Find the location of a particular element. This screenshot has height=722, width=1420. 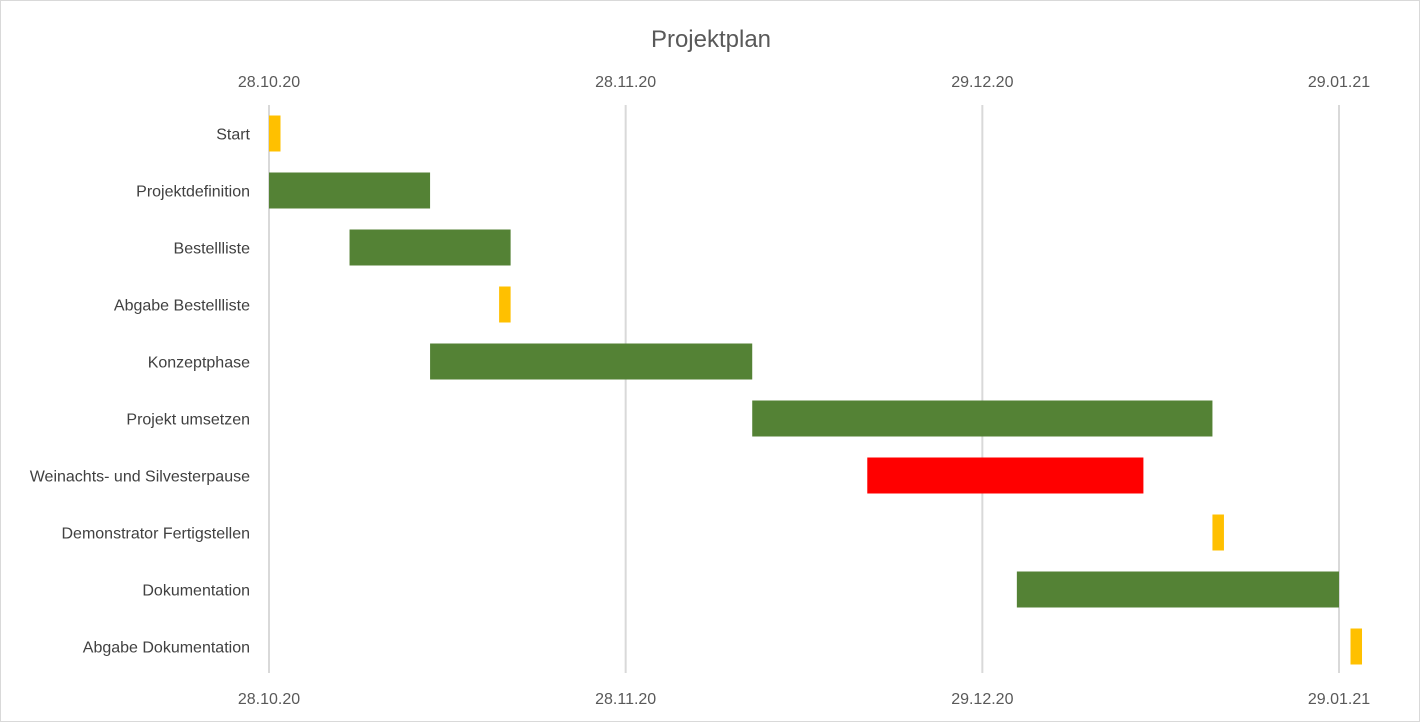

category-label: Projekt umsetzen is located at coordinates (188, 420).